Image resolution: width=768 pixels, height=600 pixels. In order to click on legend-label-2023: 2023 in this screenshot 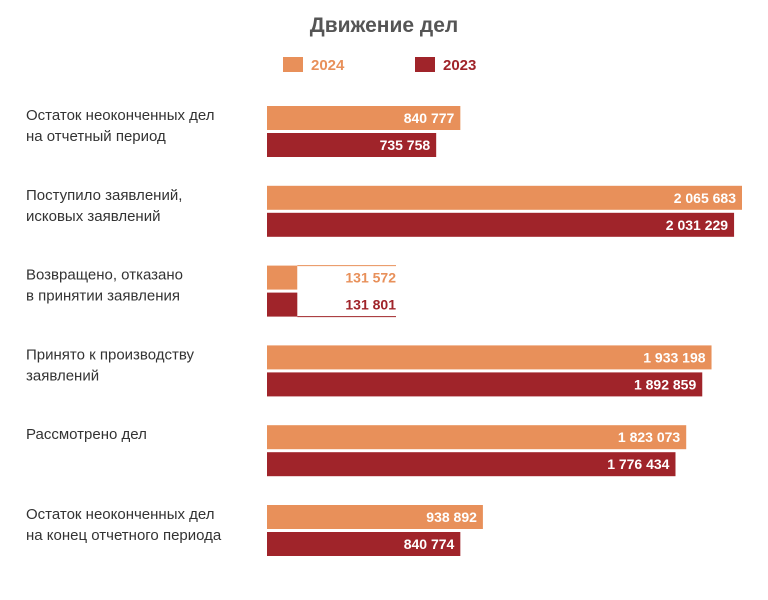, I will do `click(459, 65)`.